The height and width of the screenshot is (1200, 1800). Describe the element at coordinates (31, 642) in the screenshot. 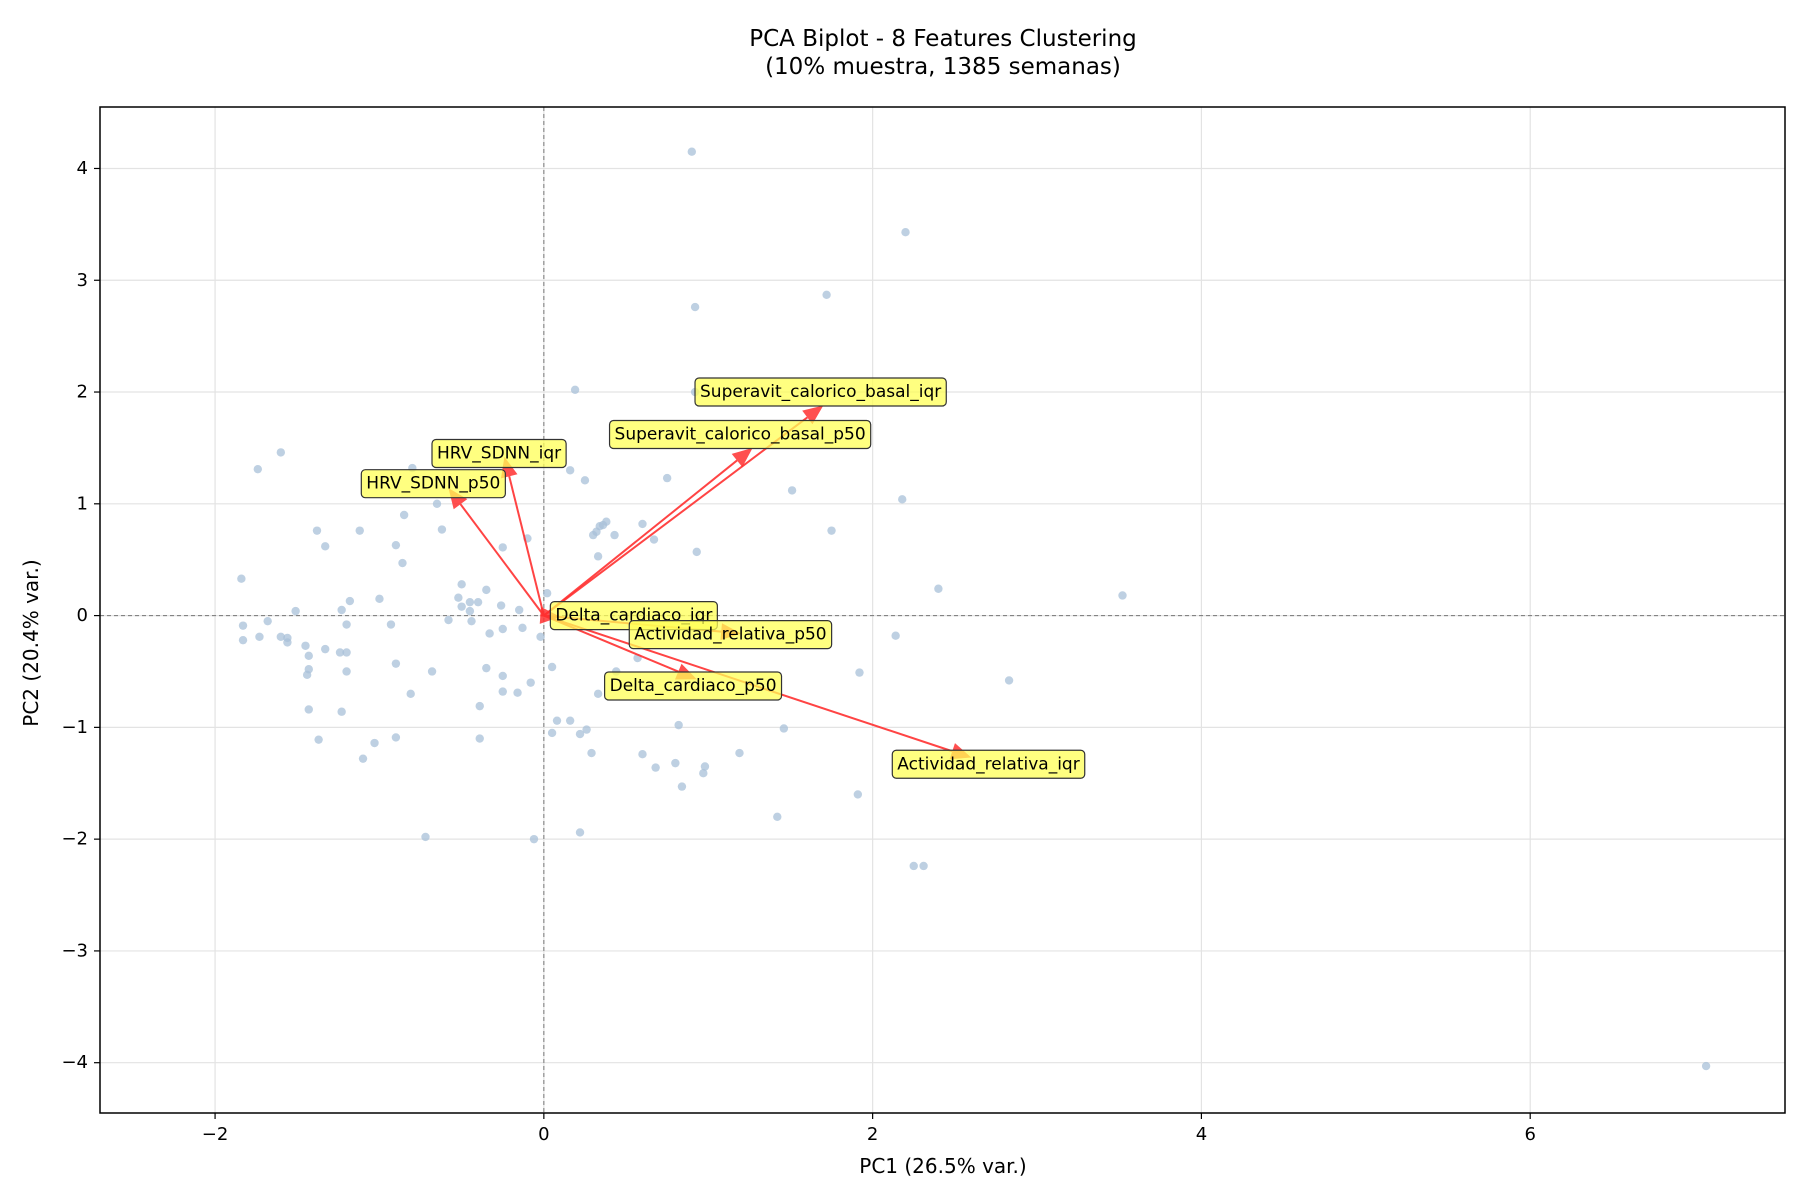

I see `y-axis-label: PC2 (20.4% var.)` at that location.